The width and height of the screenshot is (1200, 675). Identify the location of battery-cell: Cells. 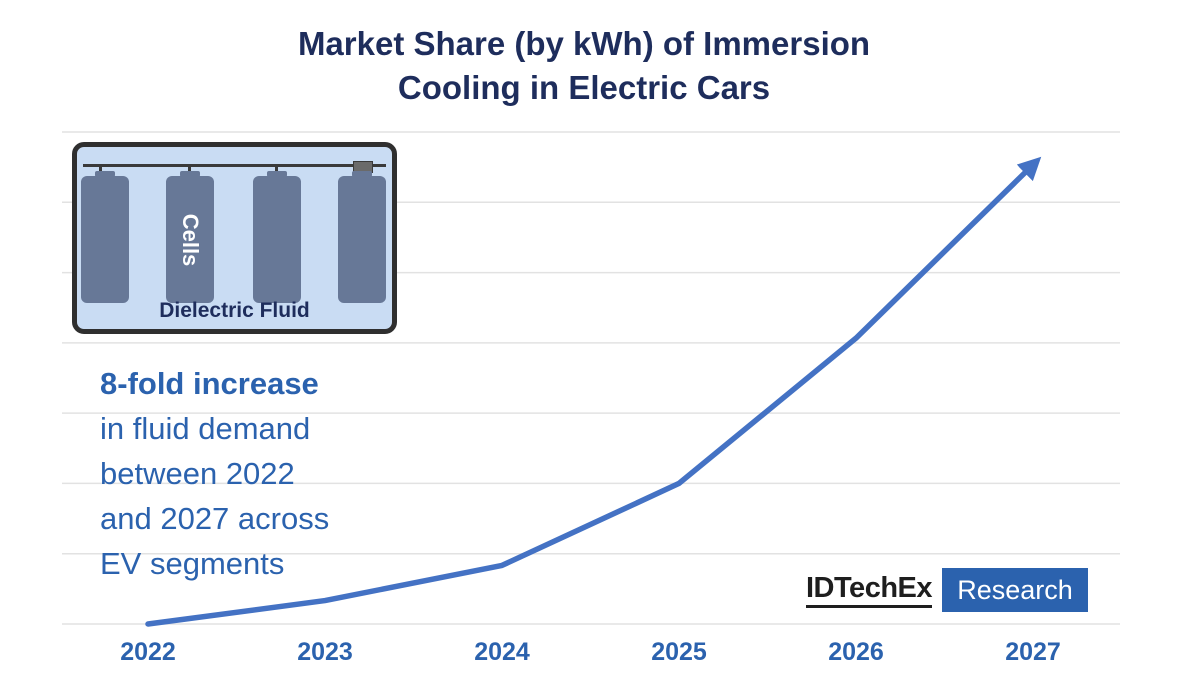
(190, 237).